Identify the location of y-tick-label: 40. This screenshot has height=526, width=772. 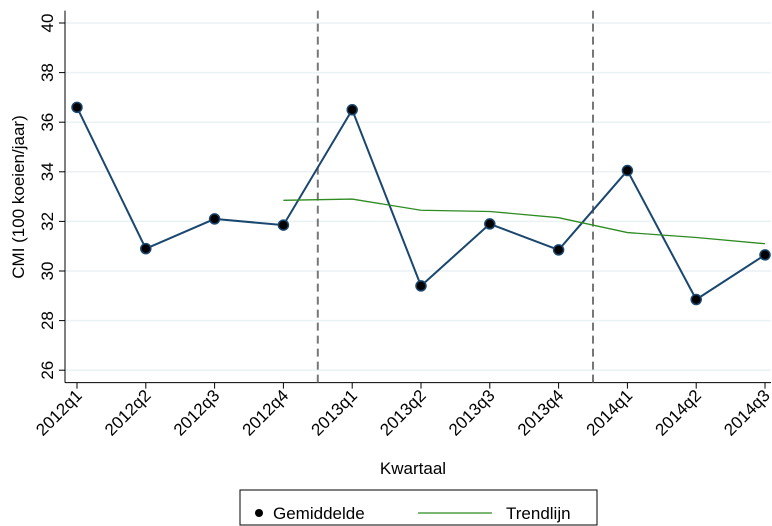
(47, 23).